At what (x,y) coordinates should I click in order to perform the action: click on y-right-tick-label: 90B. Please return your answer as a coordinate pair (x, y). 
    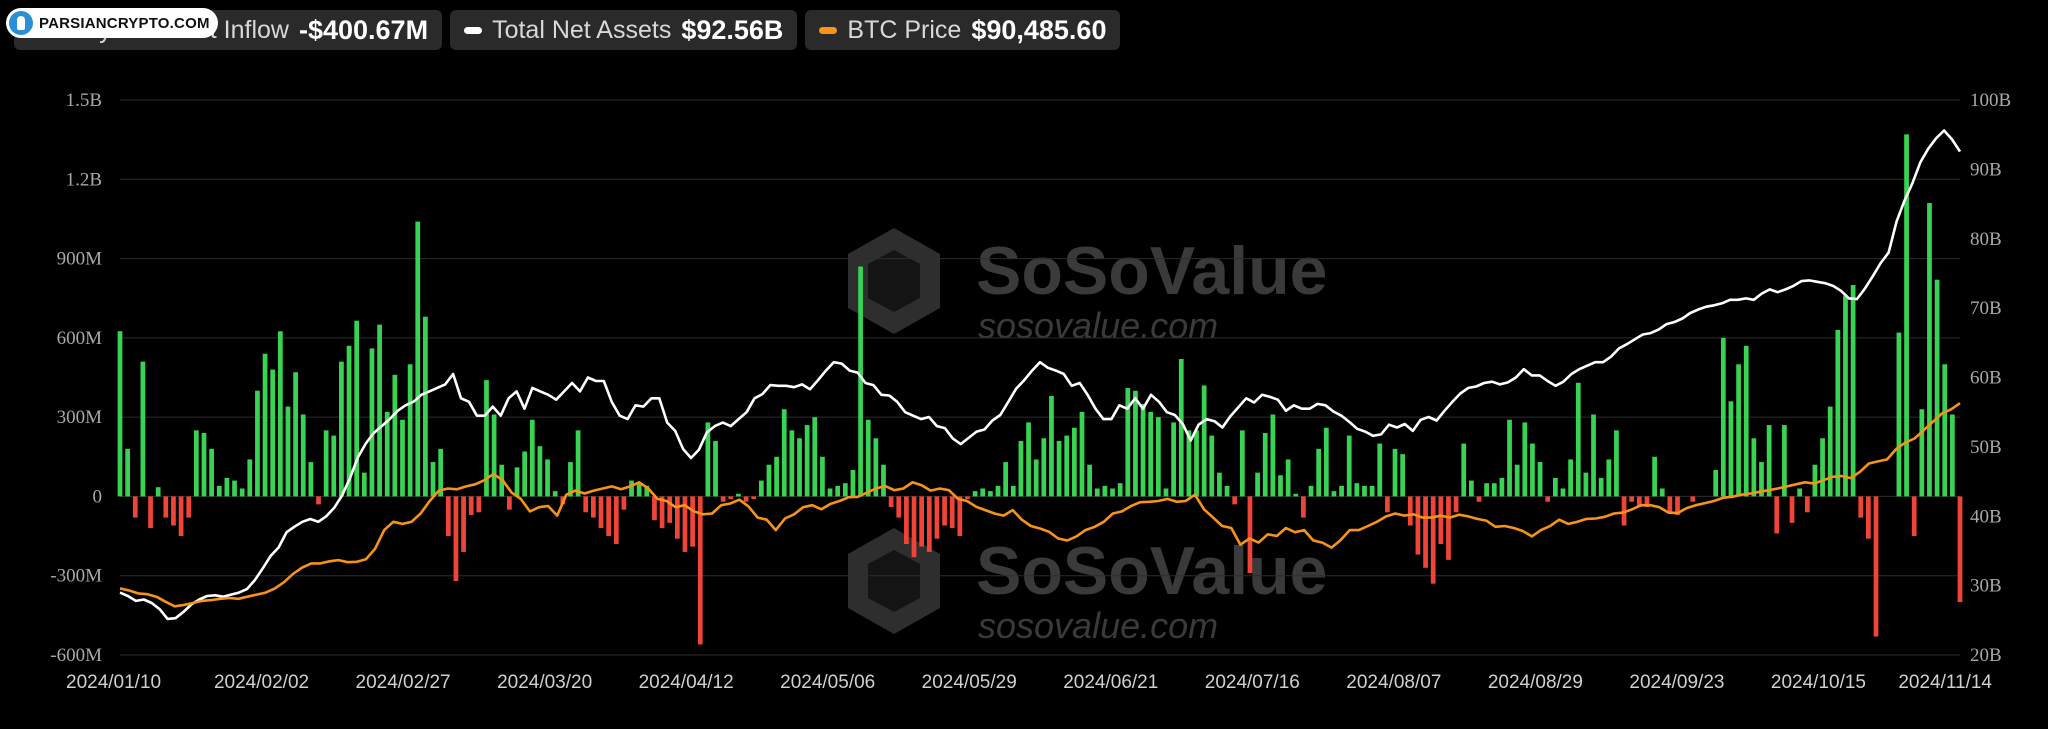
    Looking at the image, I should click on (1986, 169).